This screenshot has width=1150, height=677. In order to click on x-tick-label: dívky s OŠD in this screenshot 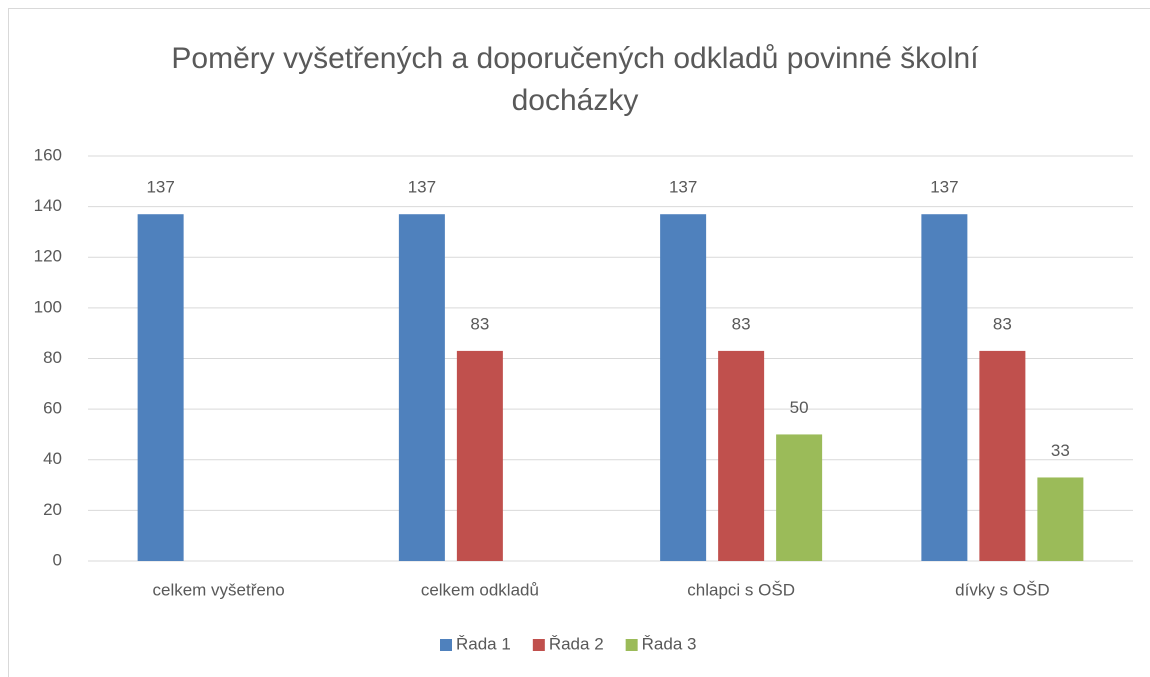, I will do `click(1002, 589)`.